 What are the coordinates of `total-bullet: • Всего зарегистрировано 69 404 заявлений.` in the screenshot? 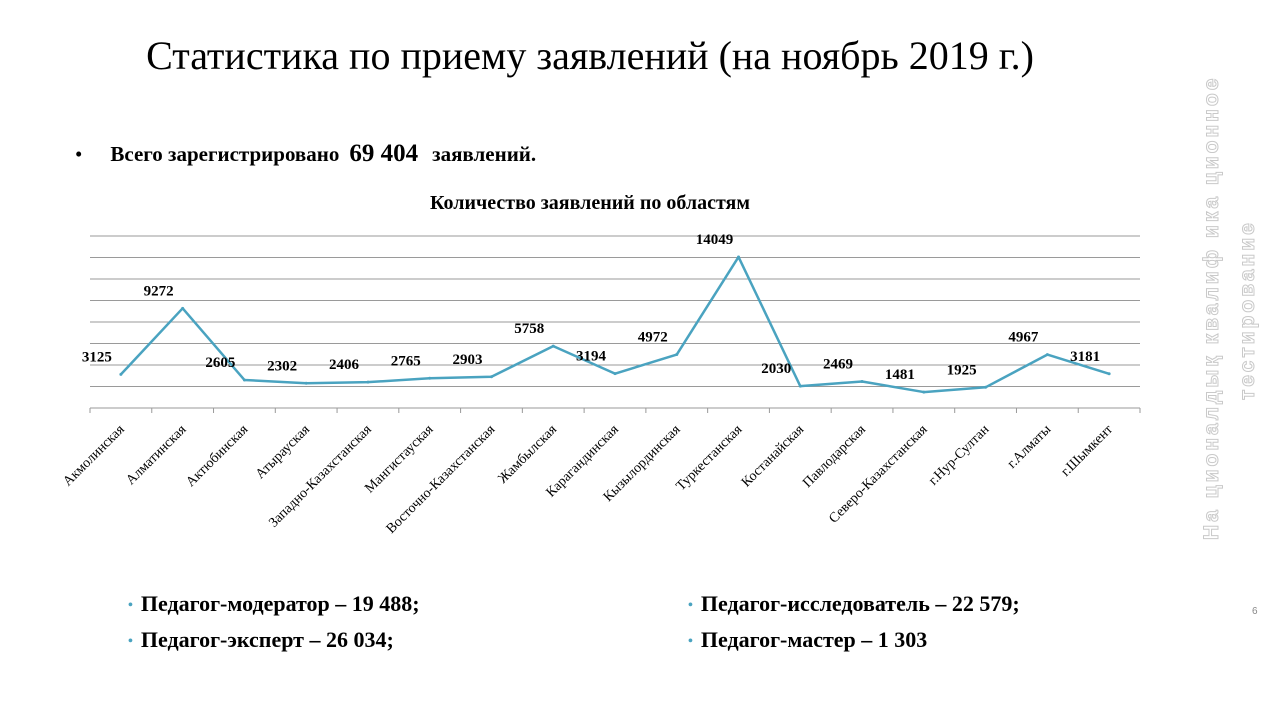 It's located at (305, 154).